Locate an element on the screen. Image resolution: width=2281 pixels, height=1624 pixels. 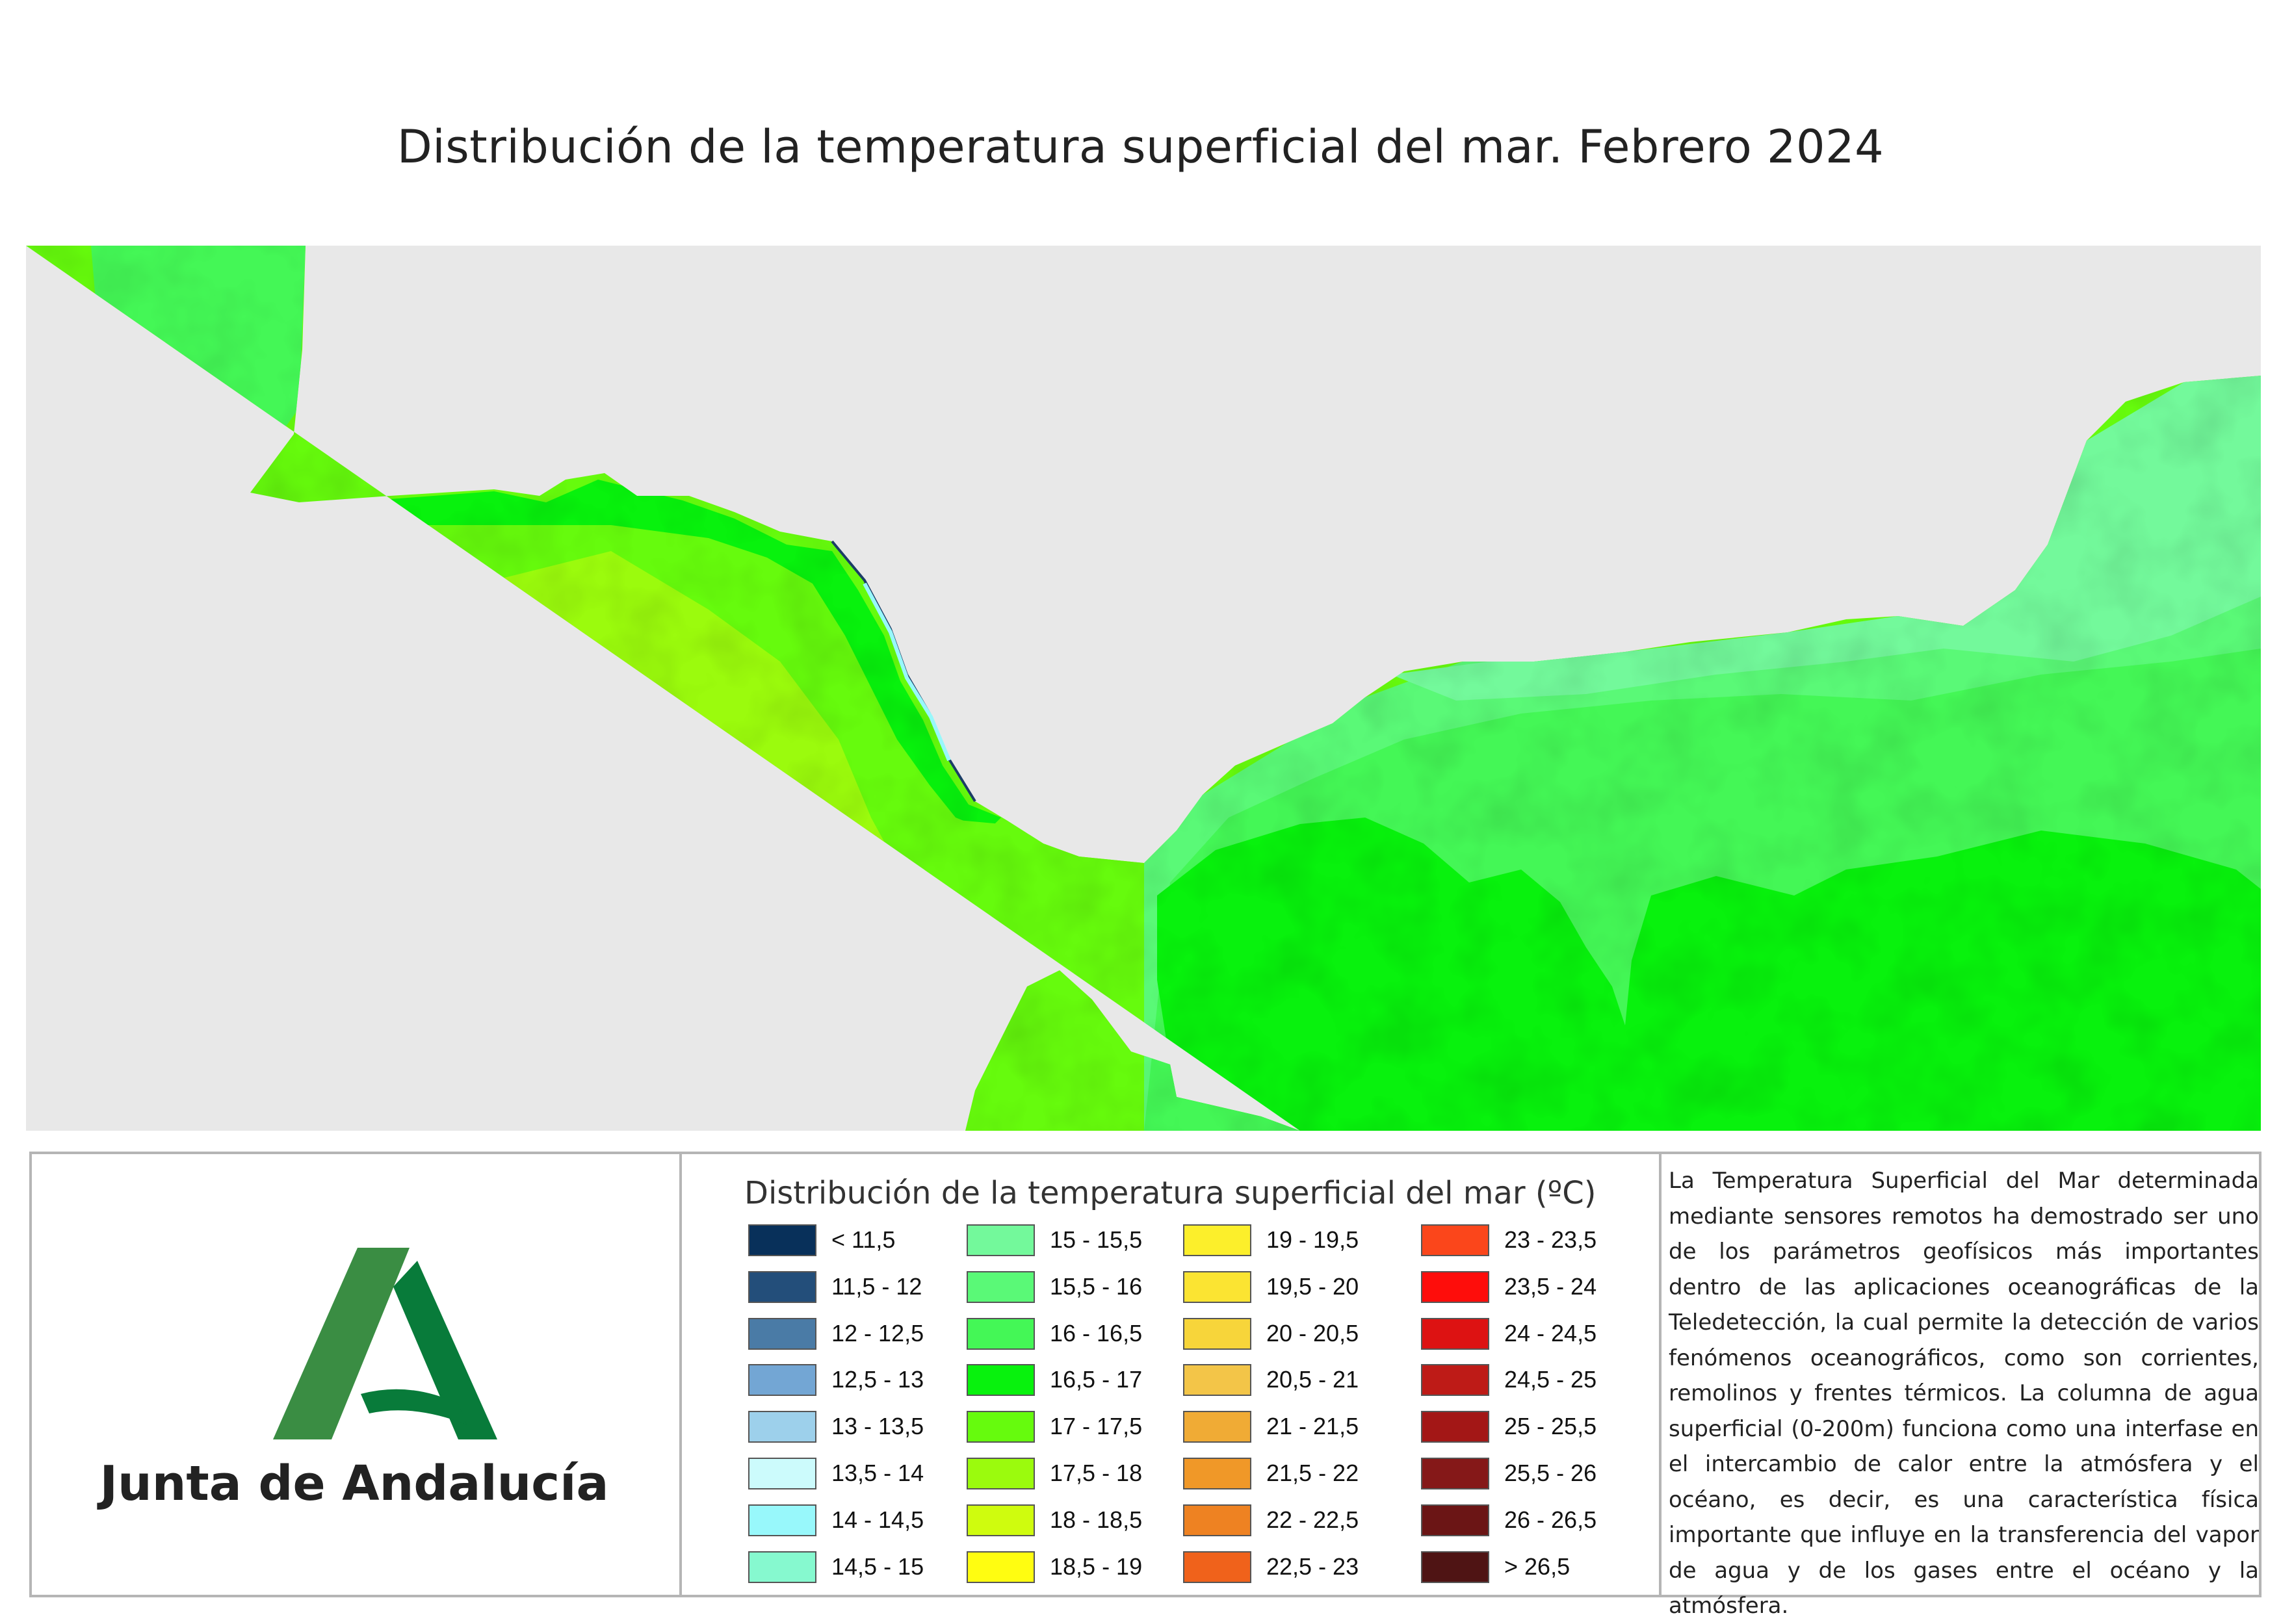
legend-label: 22 - 22,5 is located at coordinates (1312, 1519).